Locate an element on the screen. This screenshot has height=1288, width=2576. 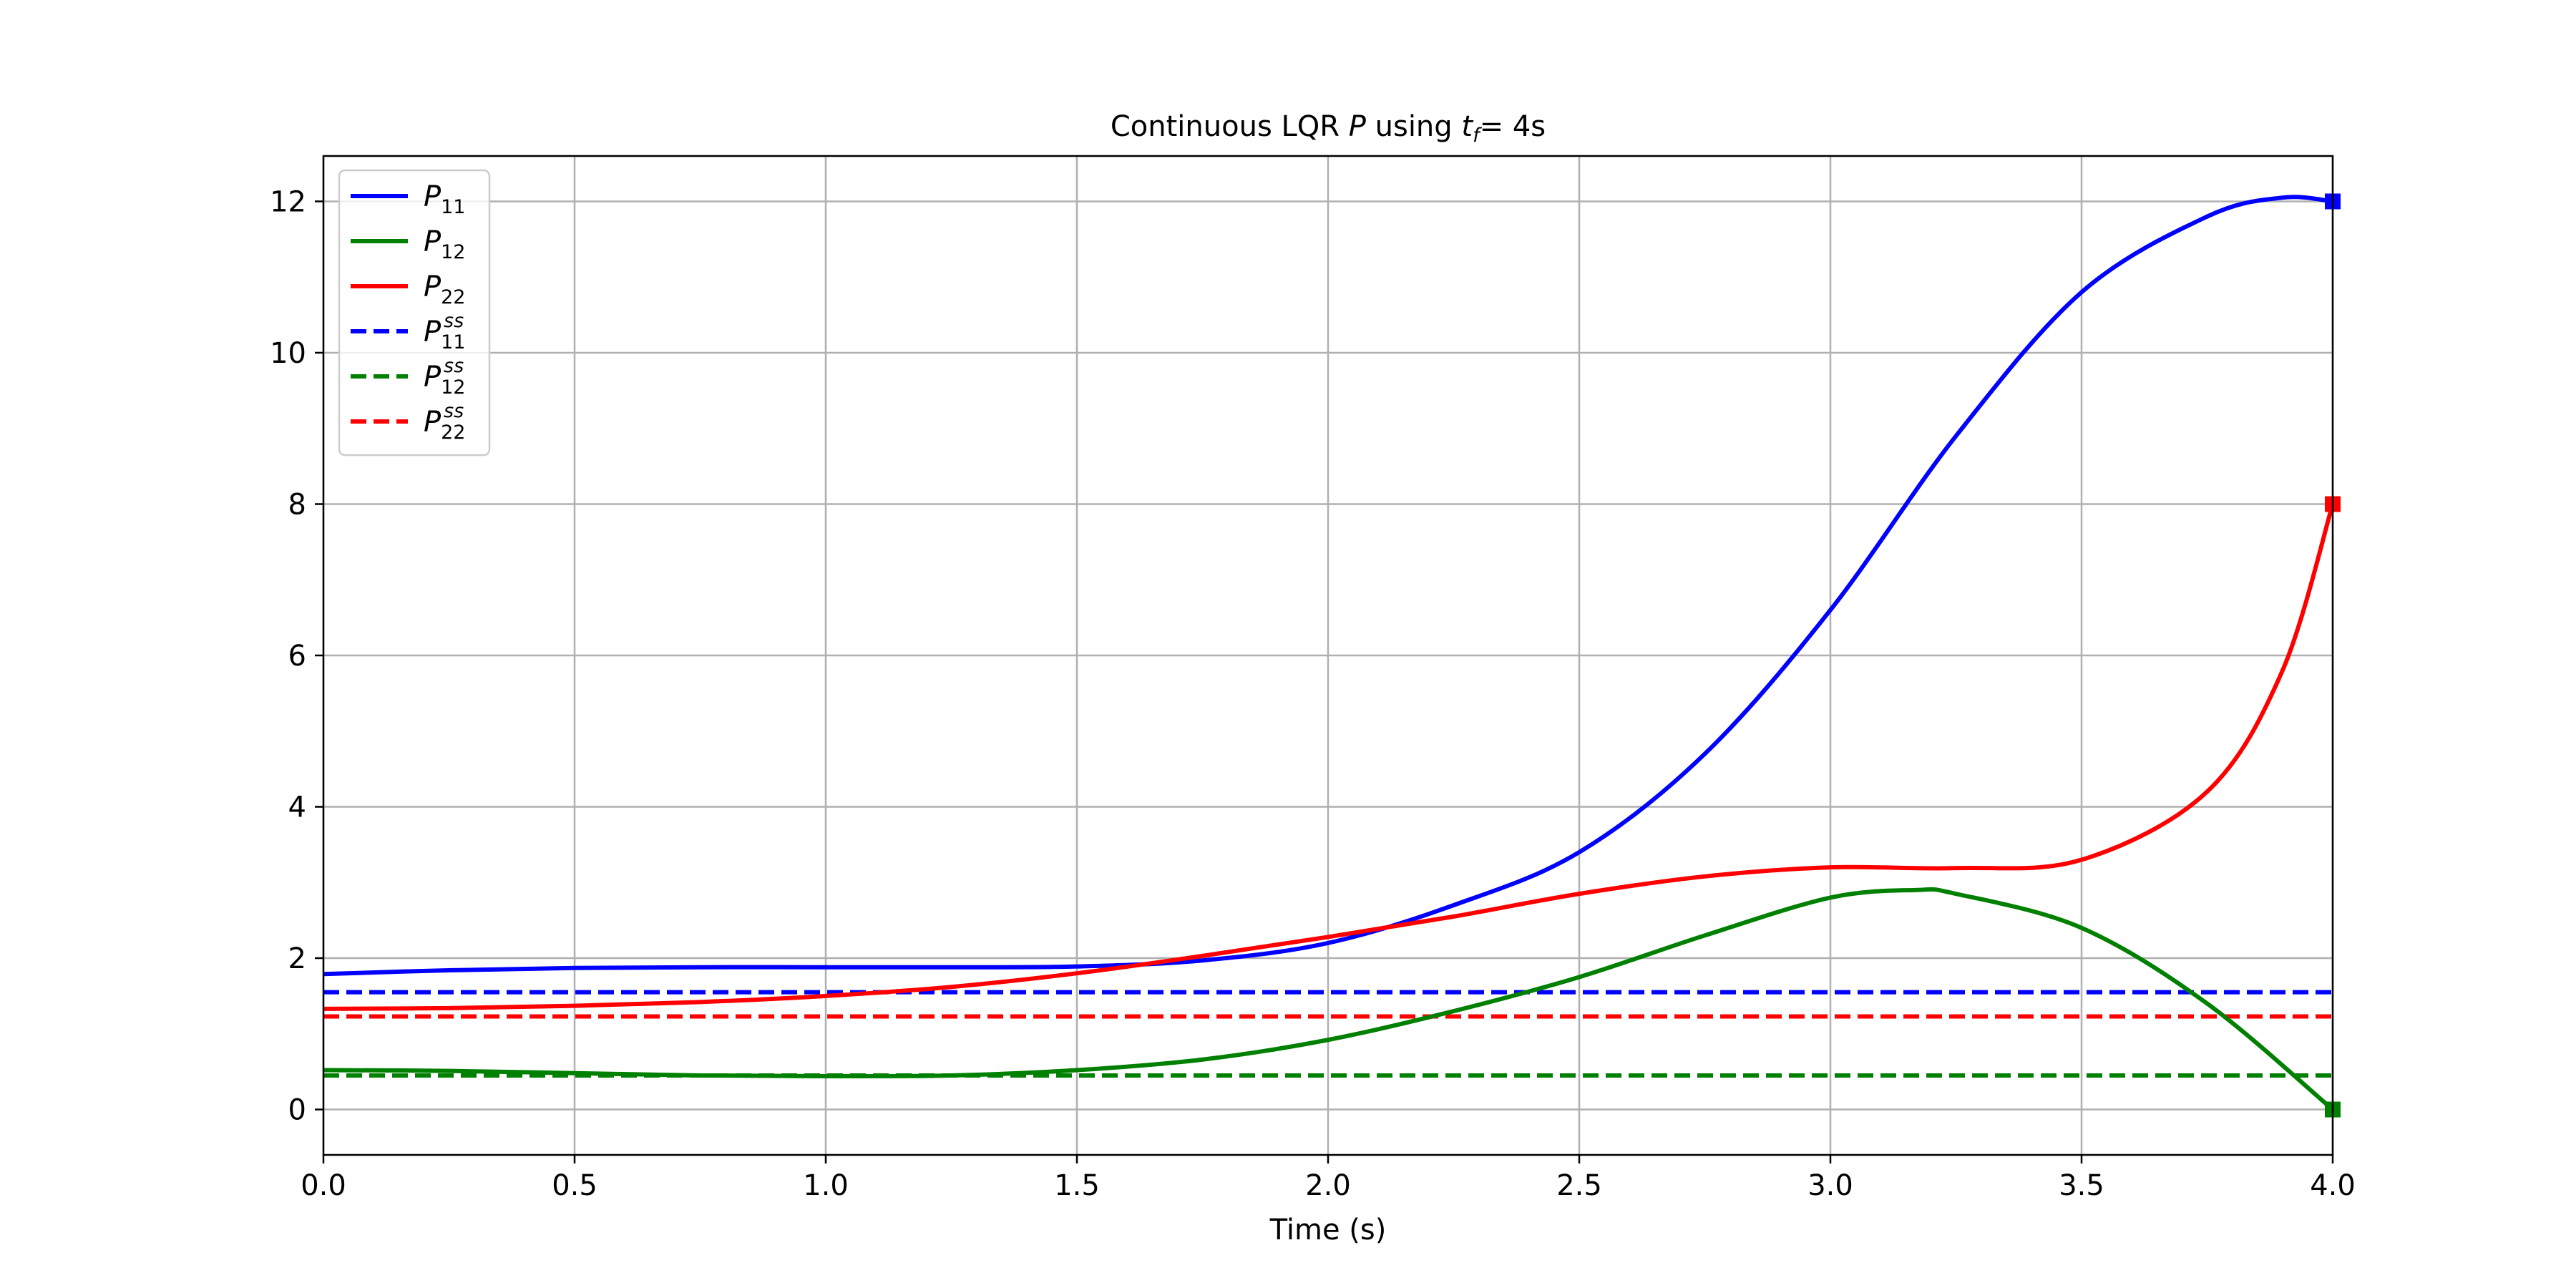
x-tick-label: 3.5 is located at coordinates (2081, 1185).